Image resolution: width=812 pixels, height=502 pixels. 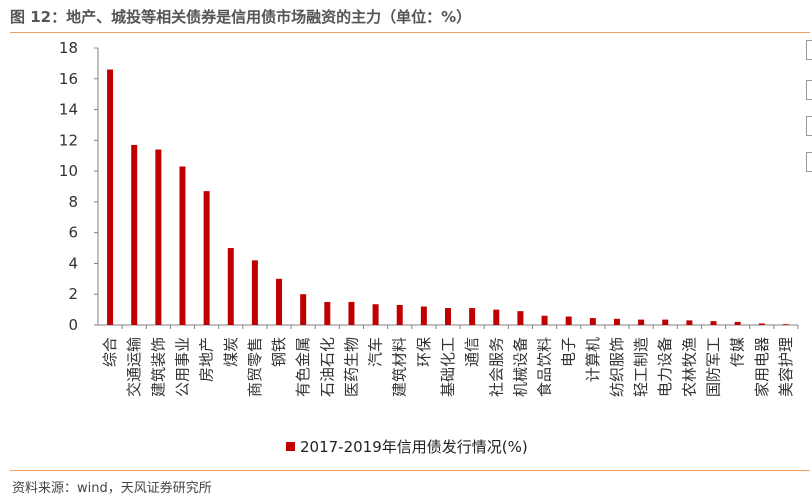 What do you see at coordinates (255, 367) in the screenshot?
I see `x-category-label: 商贸零售` at bounding box center [255, 367].